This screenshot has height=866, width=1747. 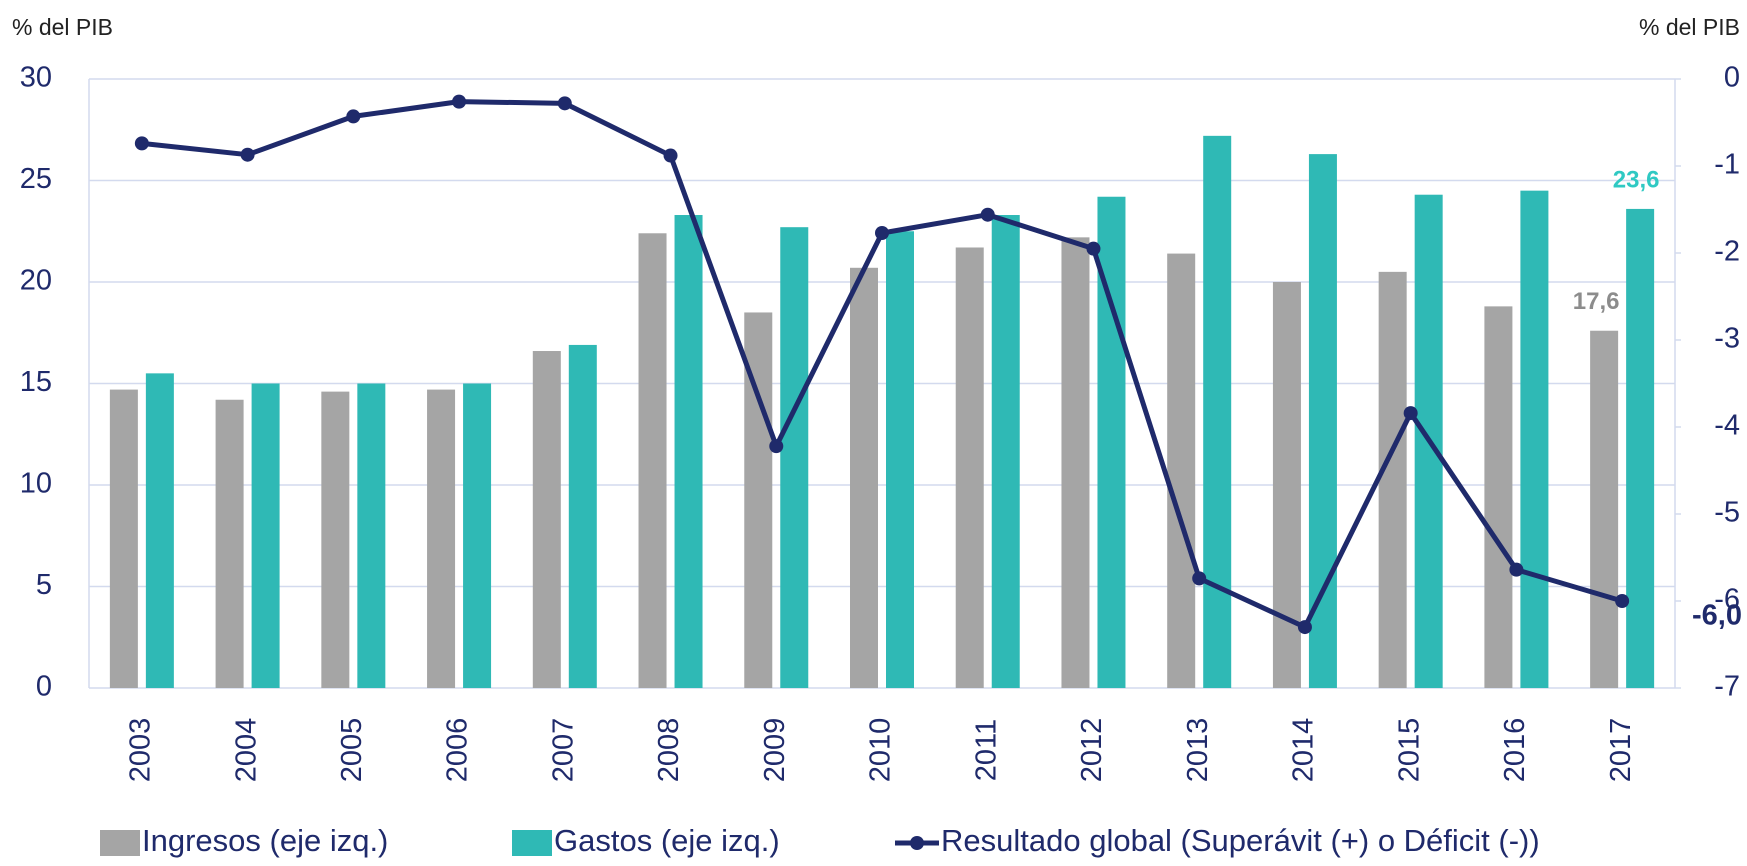 What do you see at coordinates (36, 281) in the screenshot?
I see `y-tick-label: 20` at bounding box center [36, 281].